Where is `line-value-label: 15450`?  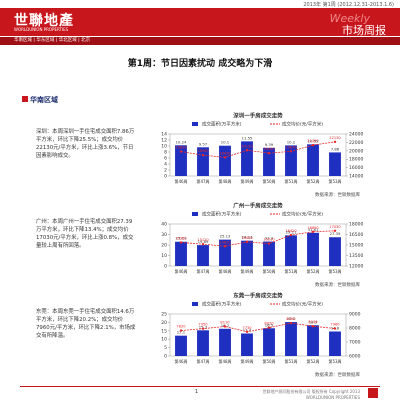
line-value-label: 15450 is located at coordinates (247, 238).